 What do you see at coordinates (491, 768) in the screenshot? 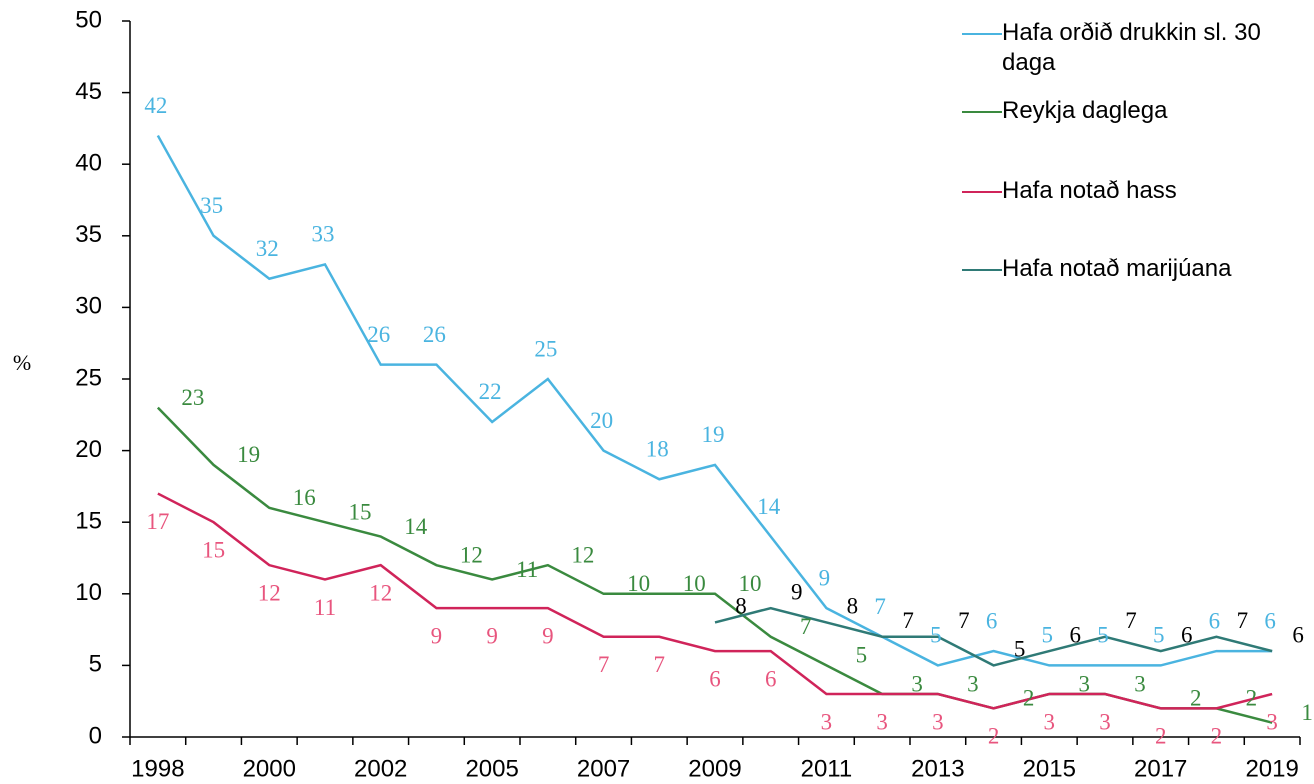
I see `x-tick-label: 2005` at bounding box center [491, 768].